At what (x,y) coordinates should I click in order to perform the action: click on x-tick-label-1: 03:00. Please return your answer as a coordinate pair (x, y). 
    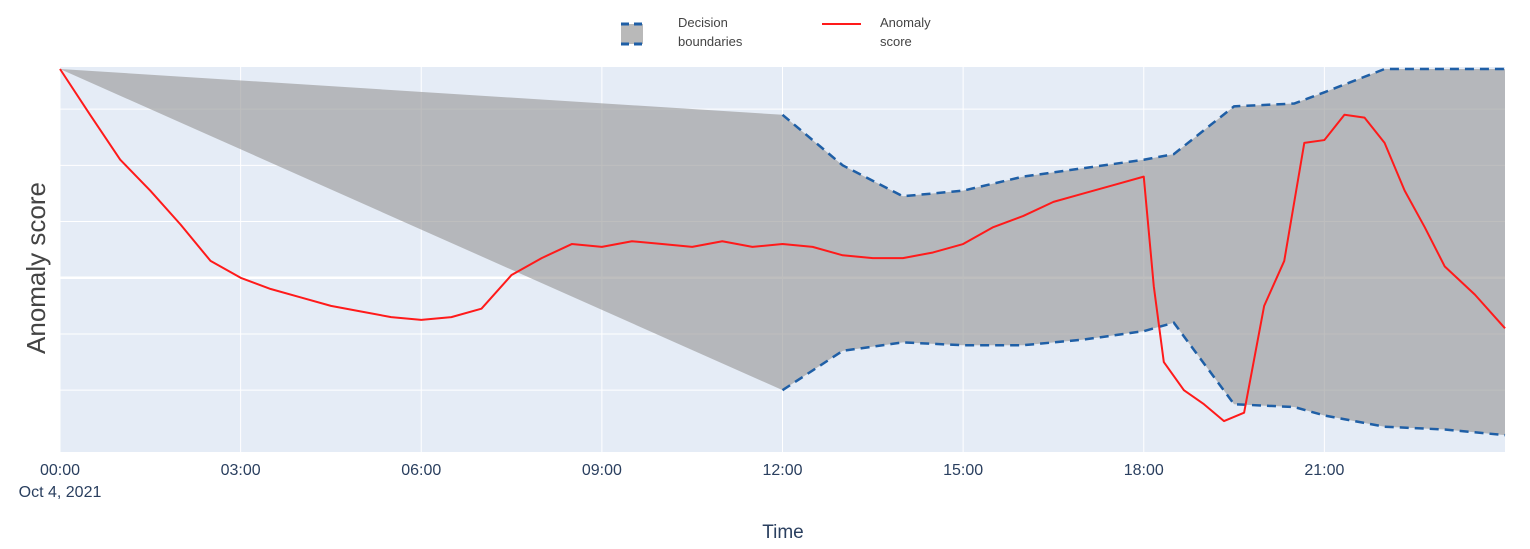
    Looking at the image, I should click on (241, 470).